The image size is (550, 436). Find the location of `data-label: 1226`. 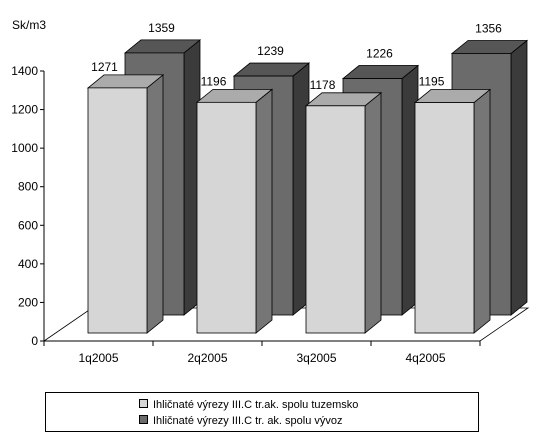

data-label: 1226 is located at coordinates (379, 54).